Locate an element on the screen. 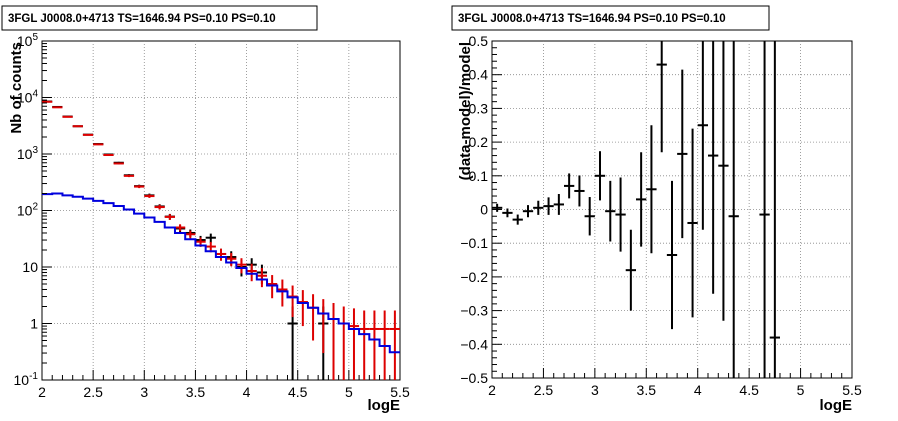 This screenshot has width=898, height=421. y-tick-label: 10⁴ is located at coordinates (28, 97).